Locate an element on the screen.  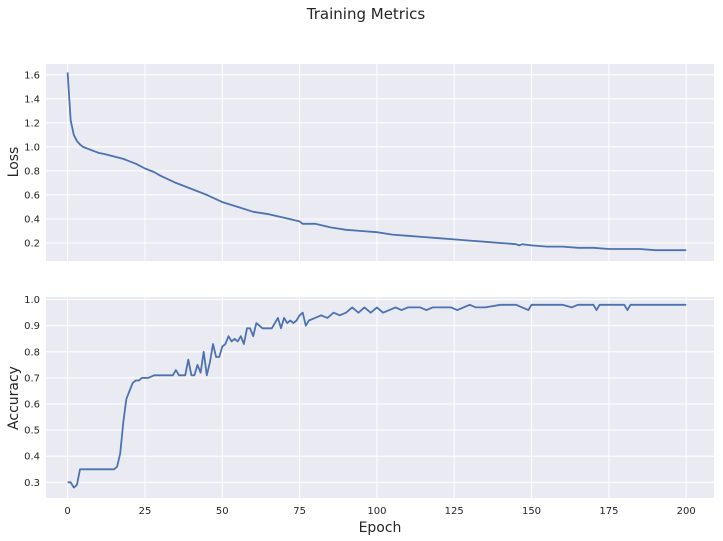
accuracy-y-tick-label: 0.5 is located at coordinates (32, 431).